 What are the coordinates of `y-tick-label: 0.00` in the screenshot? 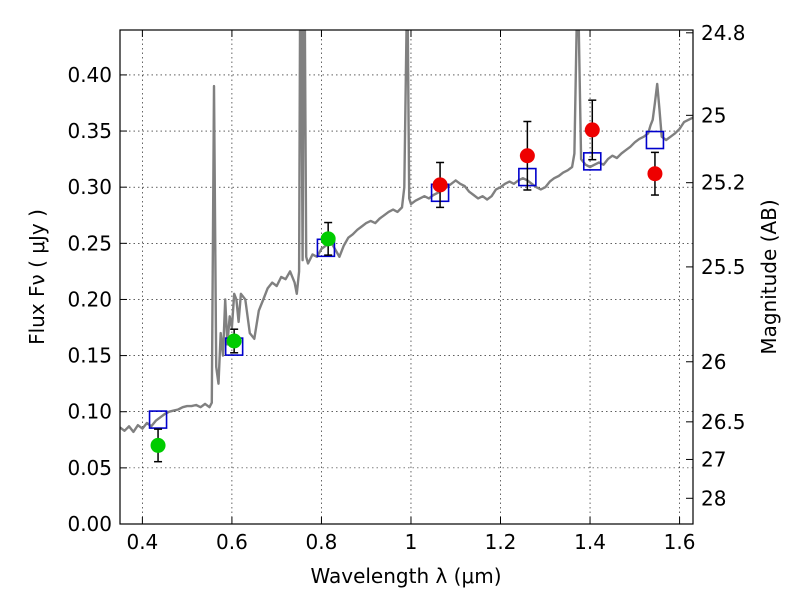 It's located at (89, 524).